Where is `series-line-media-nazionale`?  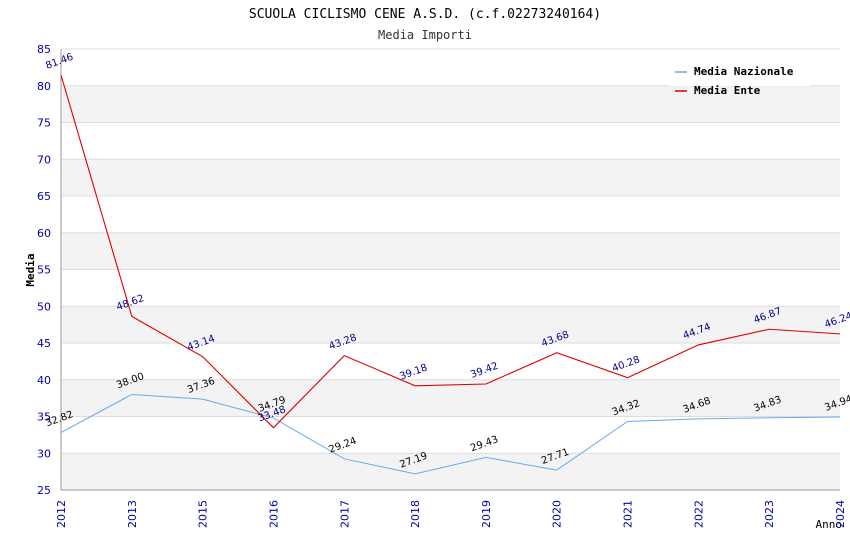
series-line-media-nazionale is located at coordinates (450, 434).